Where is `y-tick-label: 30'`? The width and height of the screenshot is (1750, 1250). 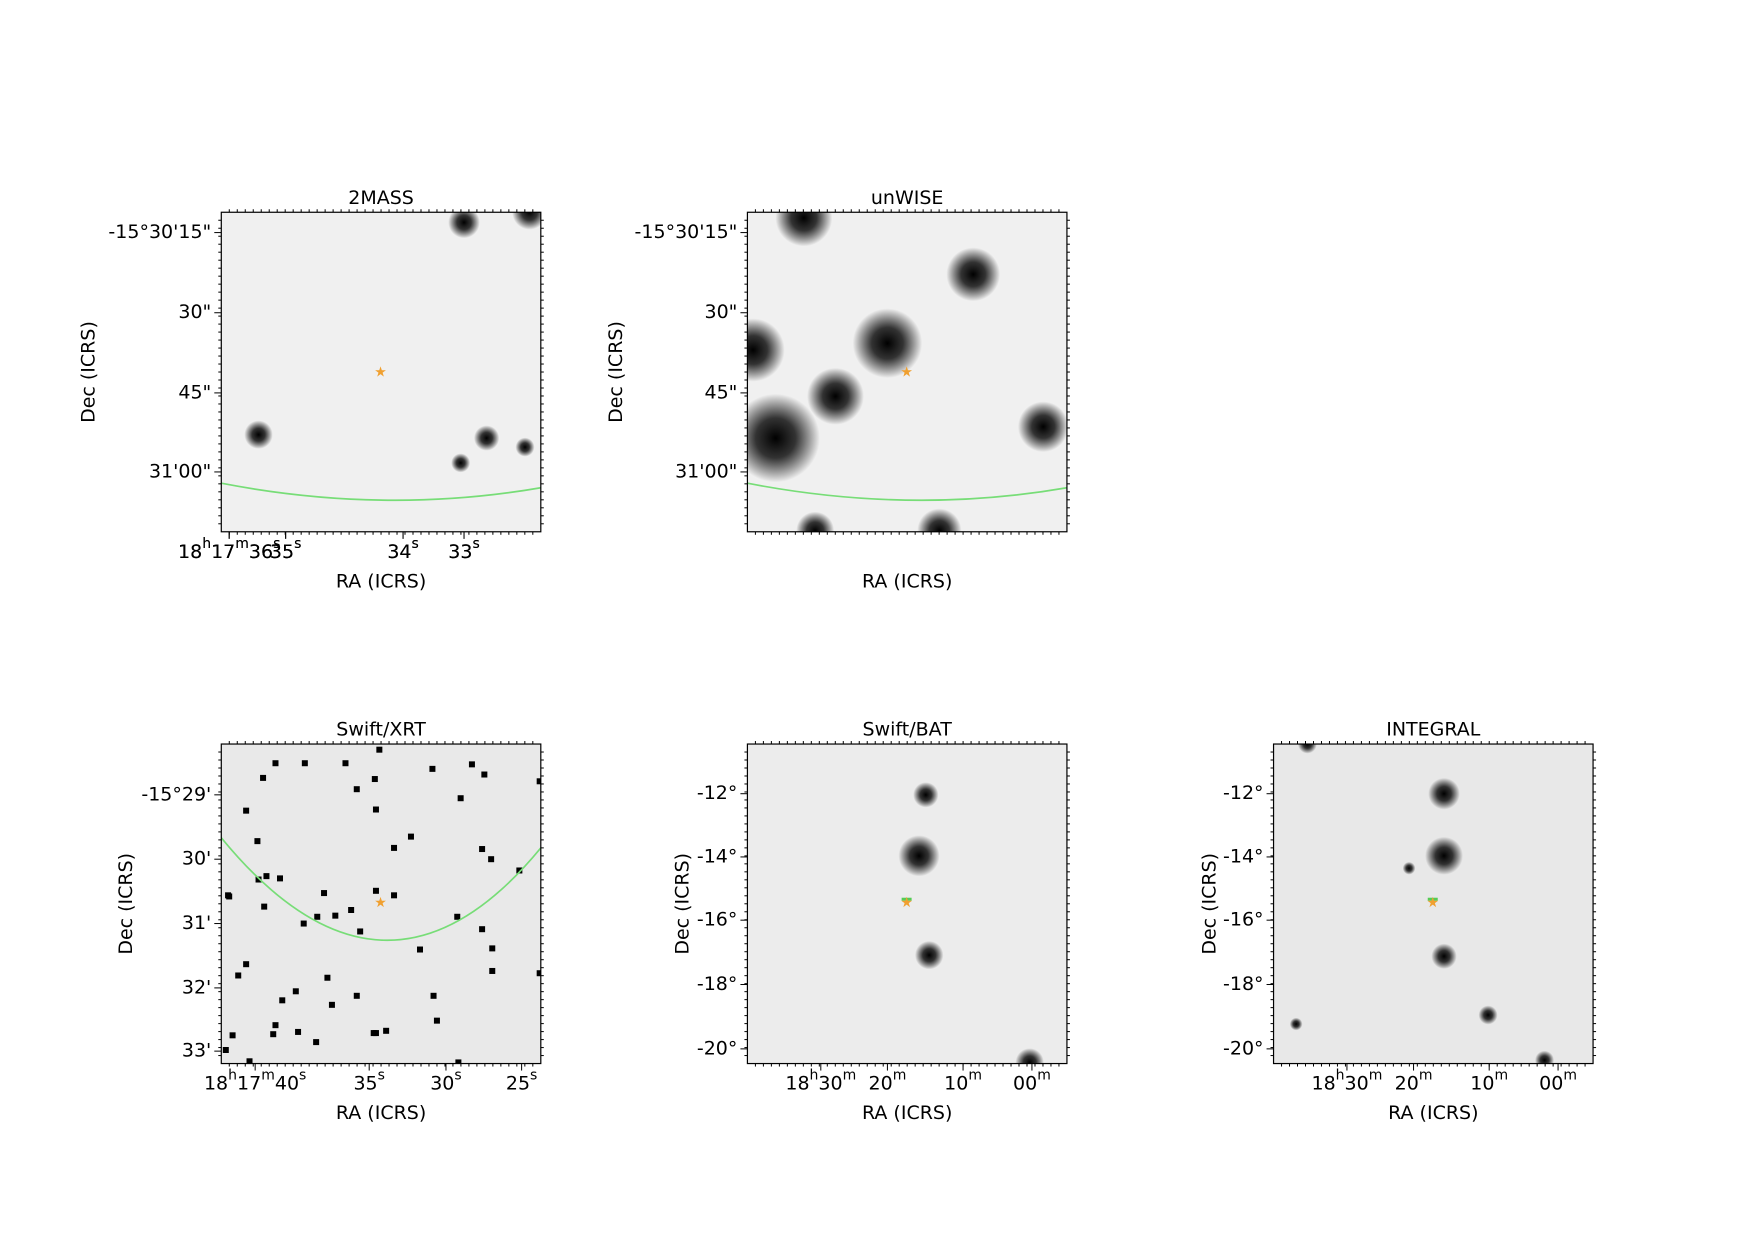
y-tick-label: 30' is located at coordinates (196, 859).